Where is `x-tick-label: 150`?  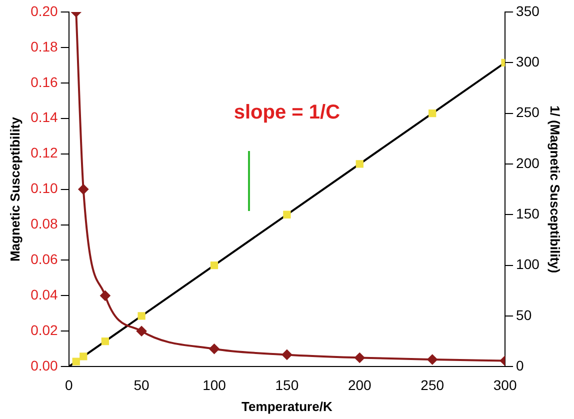
x-tick-label: 150 is located at coordinates (287, 384).